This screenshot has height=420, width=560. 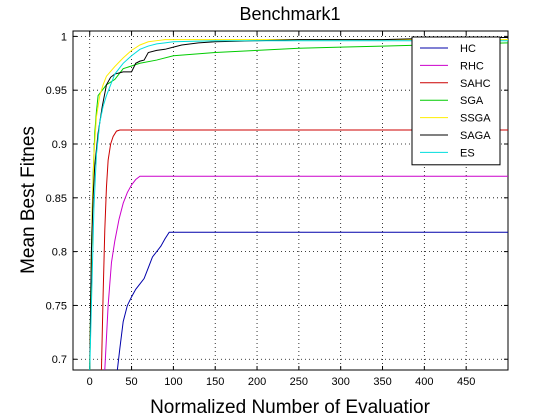 What do you see at coordinates (467, 153) in the screenshot?
I see `legend-label-es: ES` at bounding box center [467, 153].